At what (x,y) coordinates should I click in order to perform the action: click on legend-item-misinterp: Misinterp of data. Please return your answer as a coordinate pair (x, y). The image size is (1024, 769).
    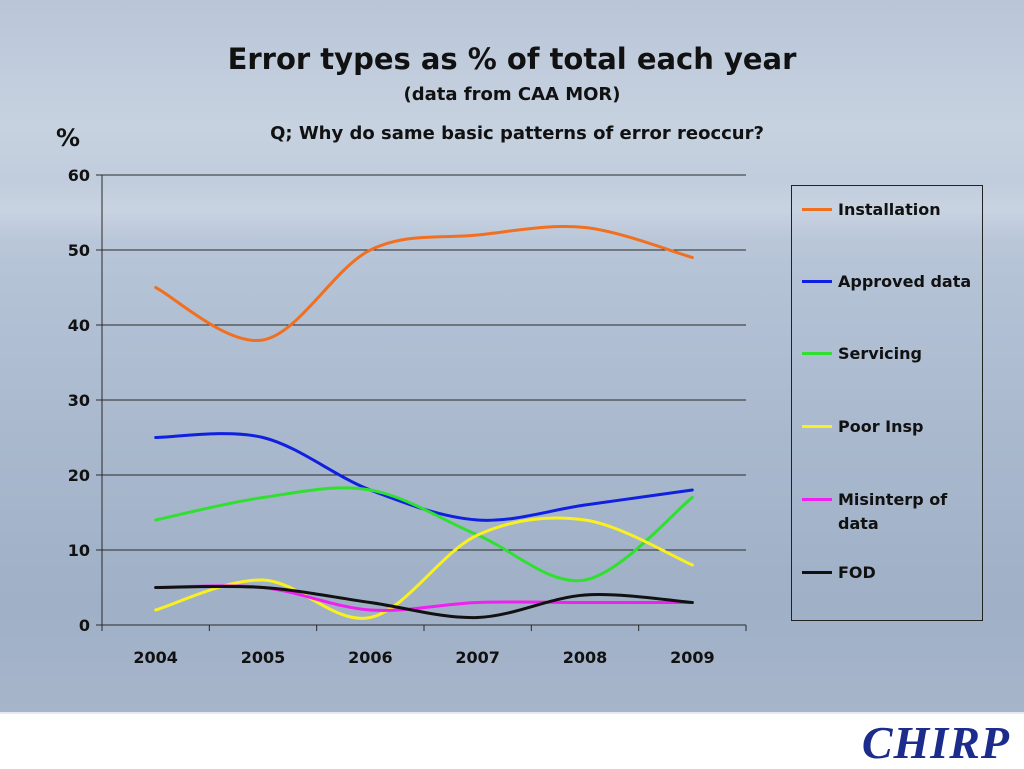
    Looking at the image, I should click on (891, 512).